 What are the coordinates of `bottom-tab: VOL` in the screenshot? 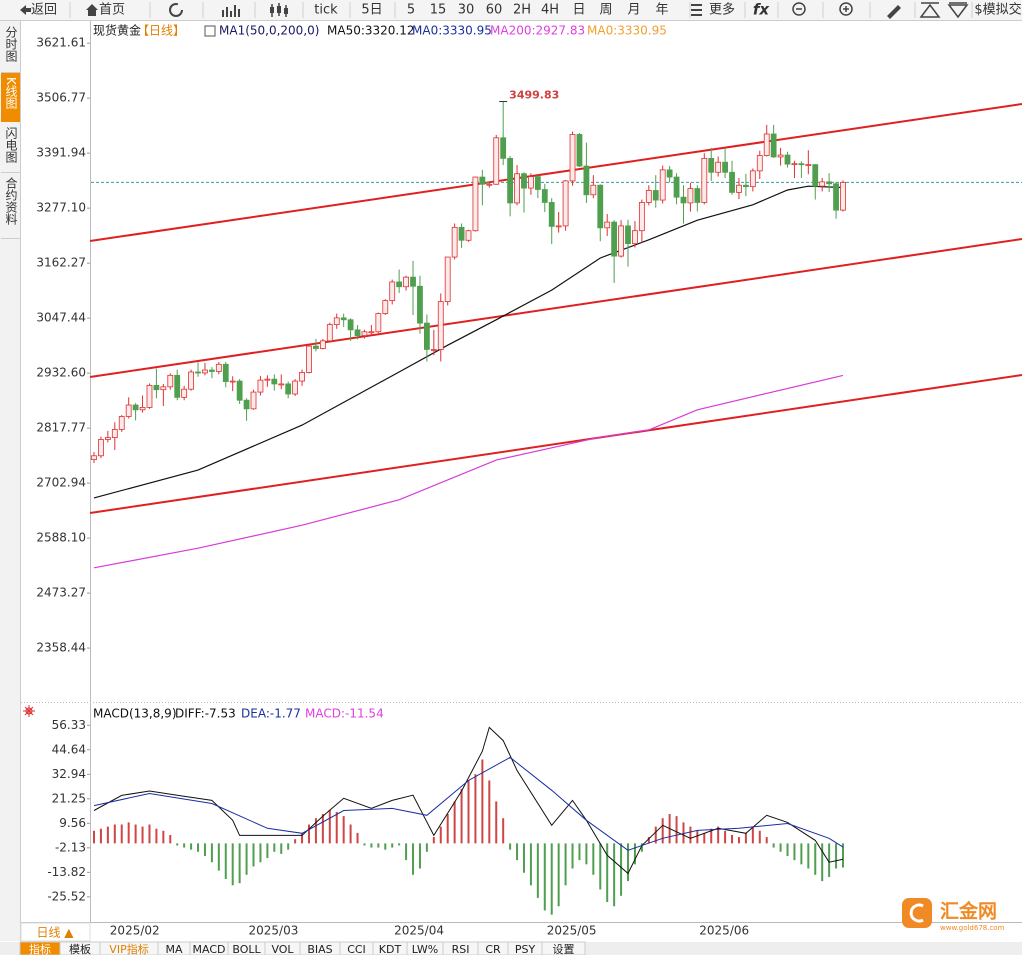 It's located at (282, 949).